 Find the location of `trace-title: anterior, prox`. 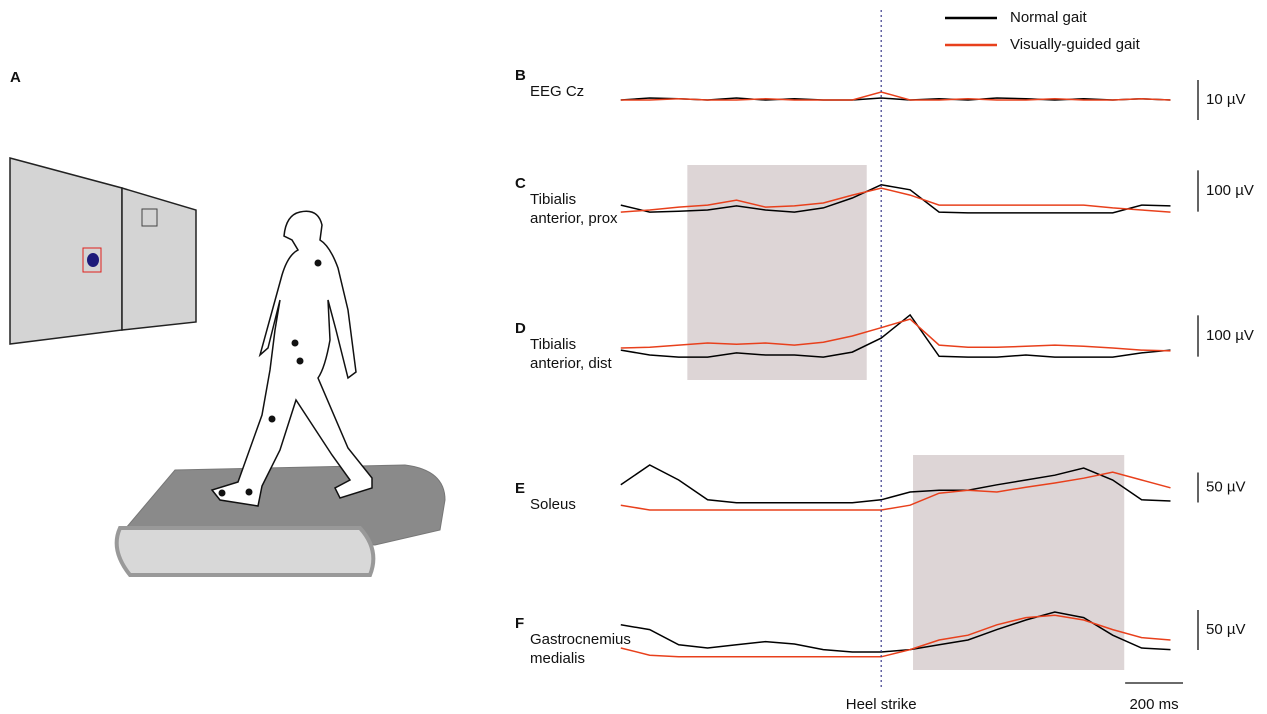

trace-title: anterior, prox is located at coordinates (574, 218).